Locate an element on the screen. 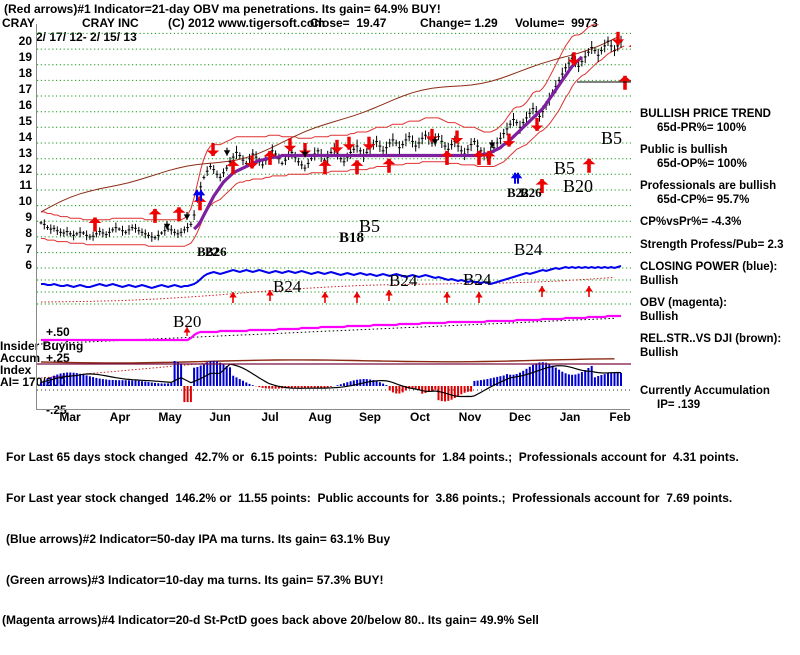  public-sentiment-group: Public is bullish 65d-OP%= 100% is located at coordinates (719, 157).